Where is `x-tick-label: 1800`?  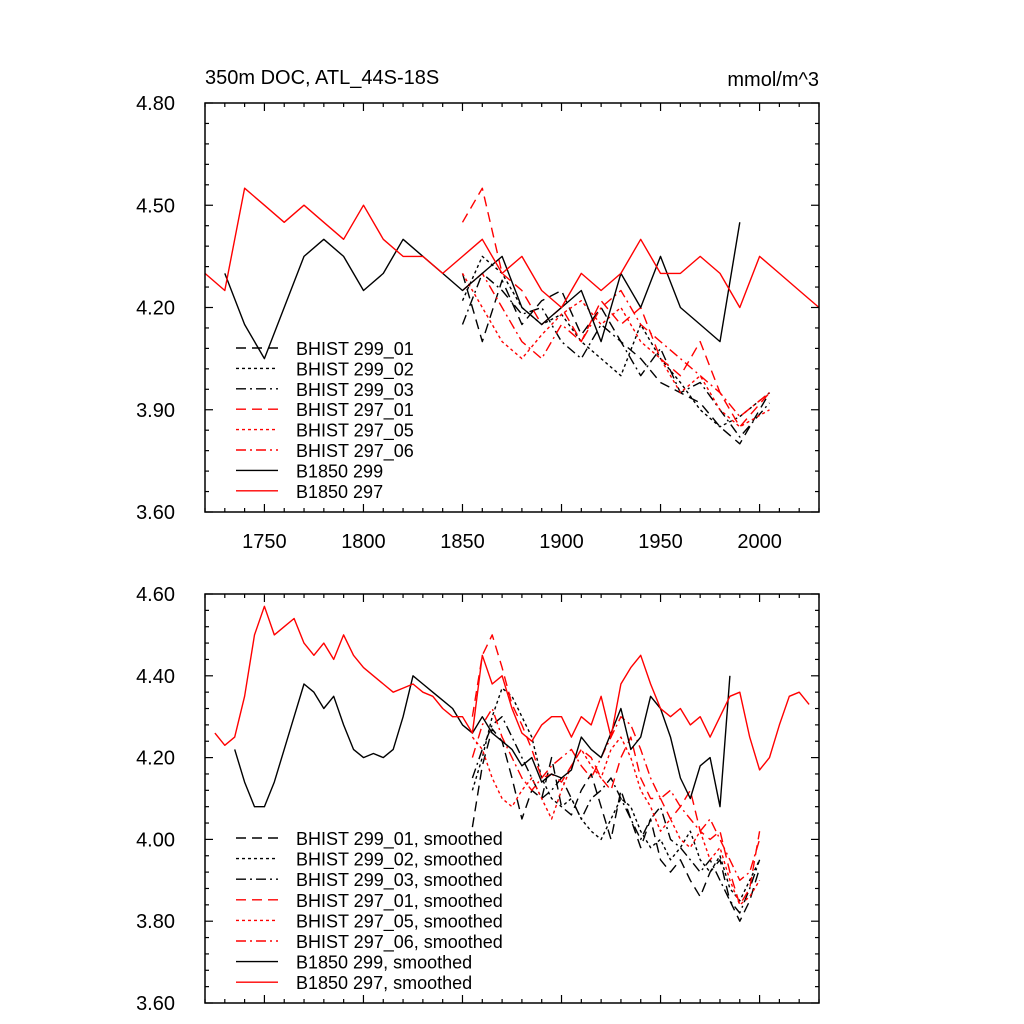 x-tick-label: 1800 is located at coordinates (363, 542).